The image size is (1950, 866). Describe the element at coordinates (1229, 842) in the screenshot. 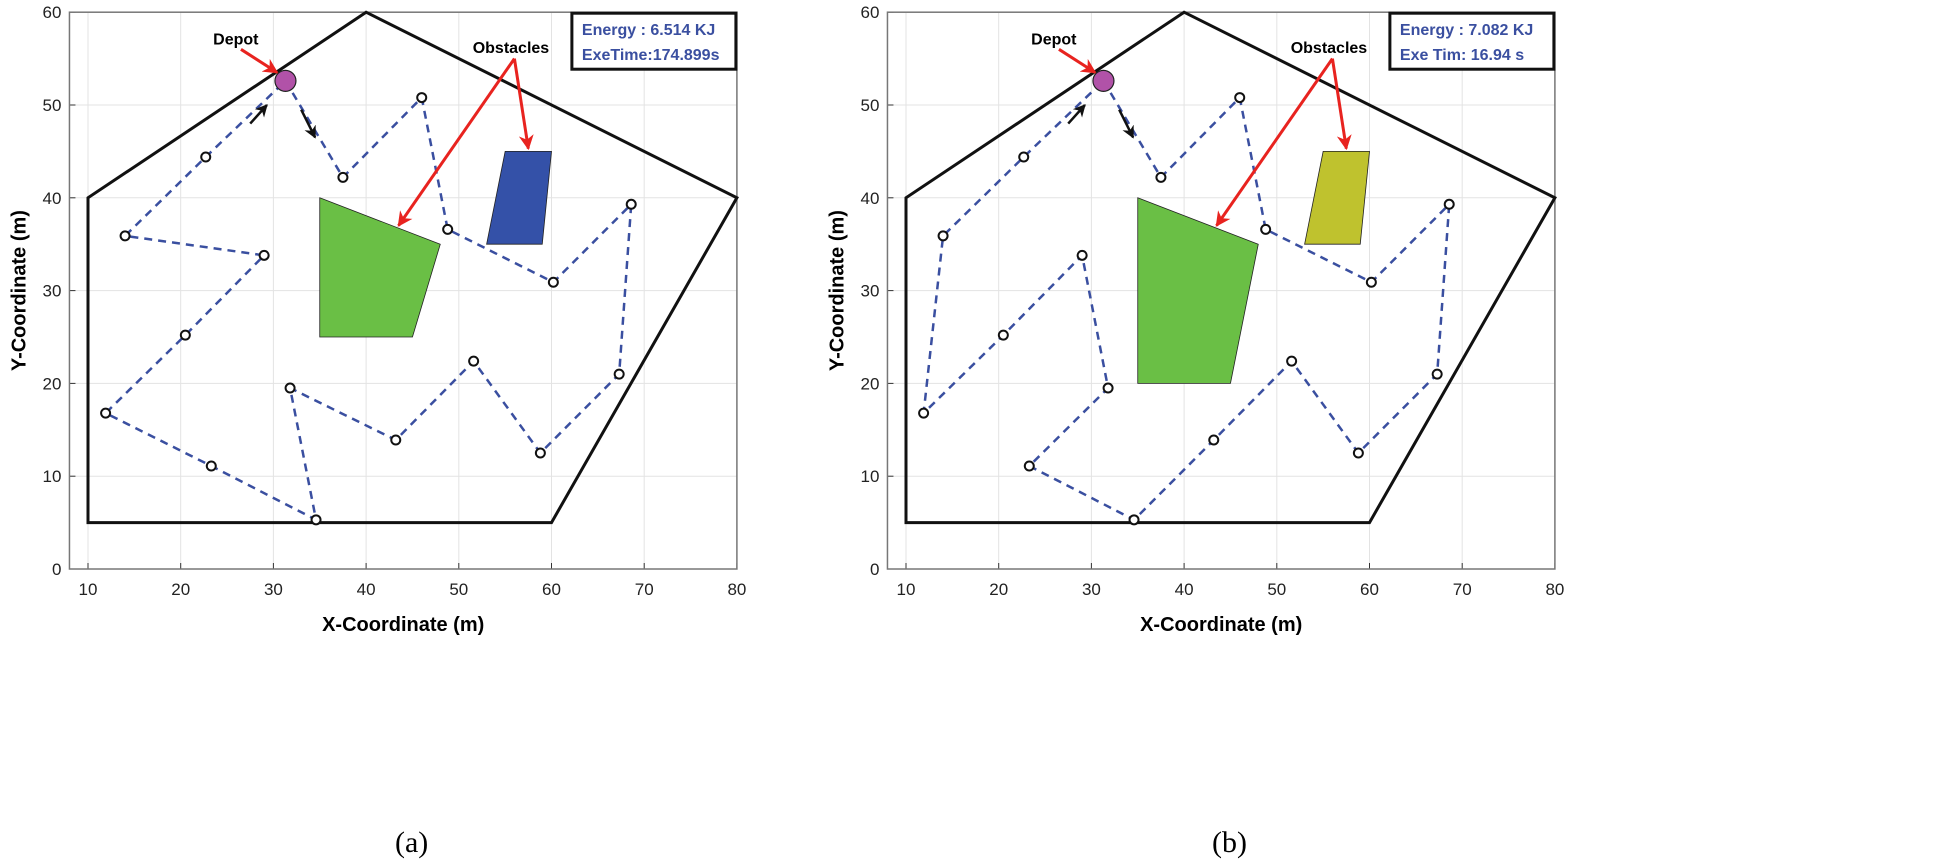

I see `caption-b: (b)` at that location.